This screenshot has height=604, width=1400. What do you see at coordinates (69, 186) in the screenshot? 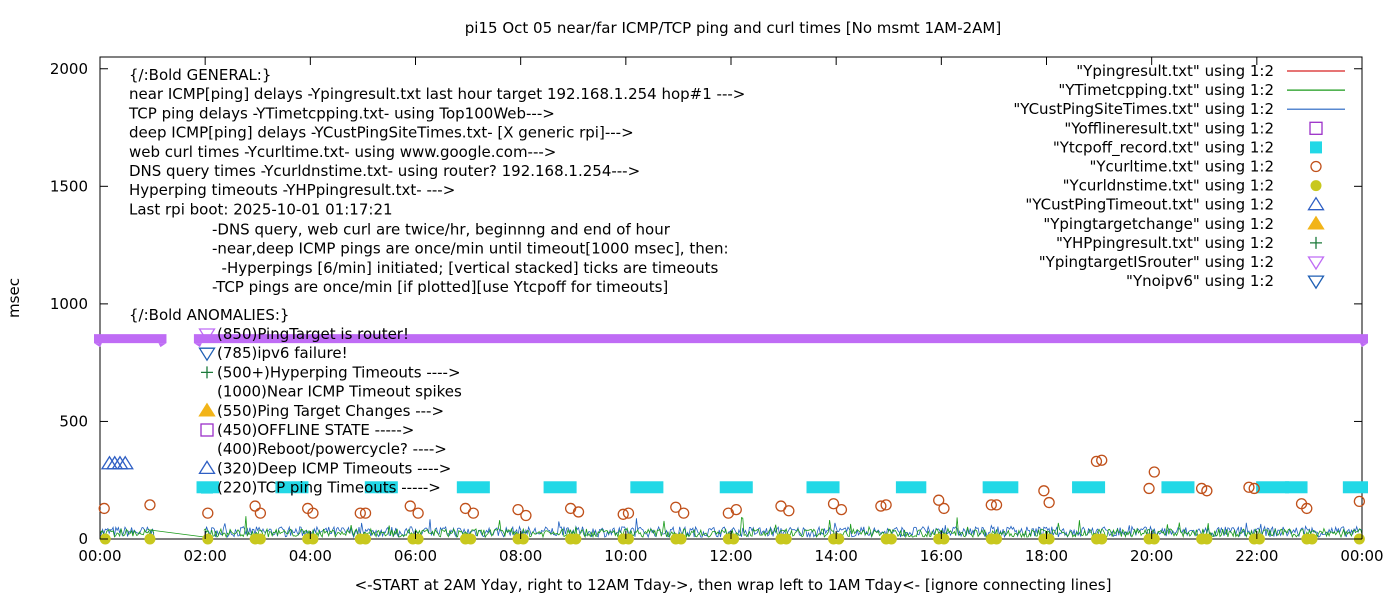
I see `y-tick-label: 1500` at bounding box center [69, 186].